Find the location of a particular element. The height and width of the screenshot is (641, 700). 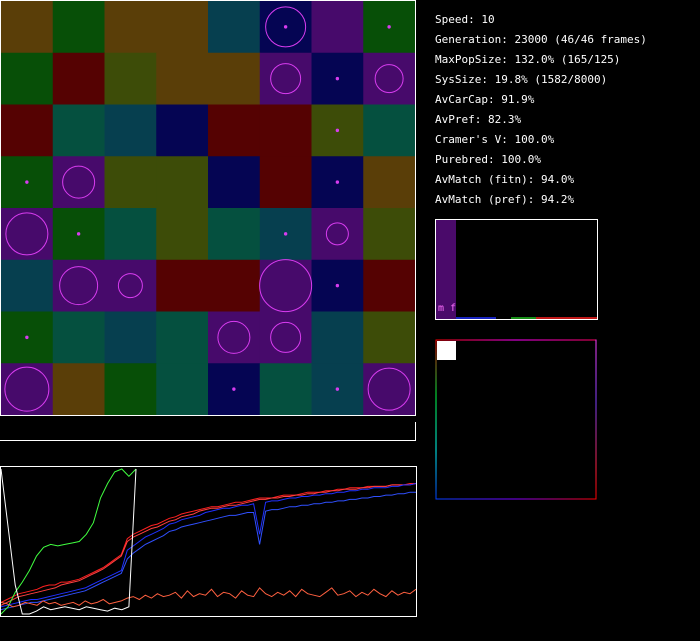

pref-border-right is located at coordinates (596, 419).